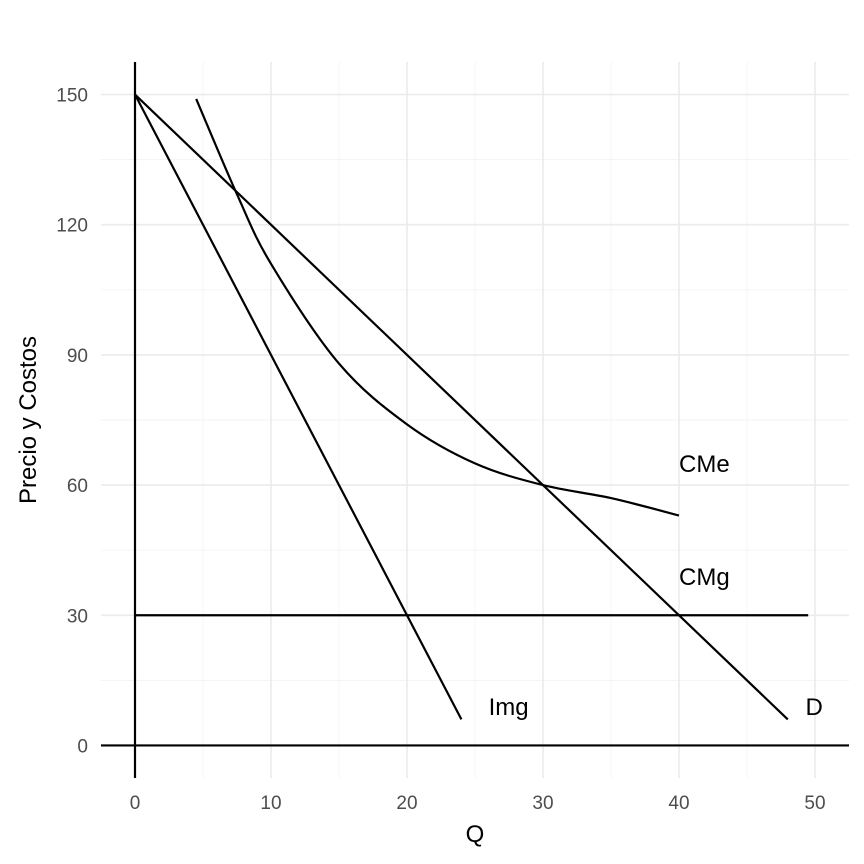 Image resolution: width=864 pixels, height=864 pixels. What do you see at coordinates (475, 834) in the screenshot?
I see `x-axis-title: Q` at bounding box center [475, 834].